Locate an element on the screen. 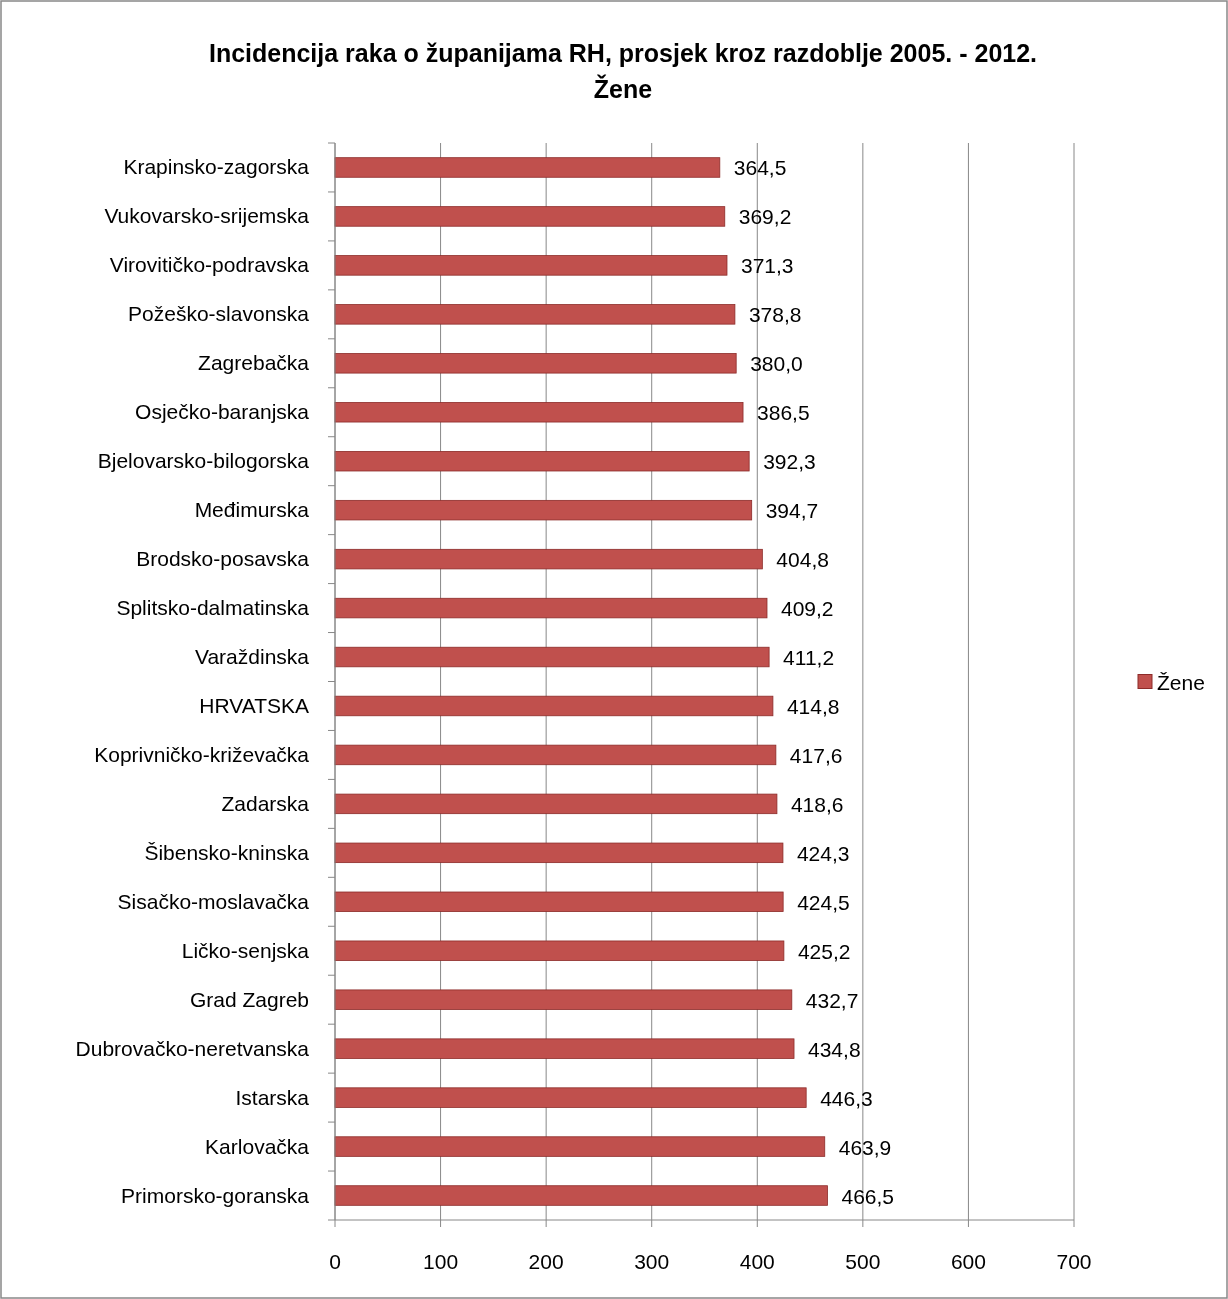  data-label: 369,2 is located at coordinates (765, 217).